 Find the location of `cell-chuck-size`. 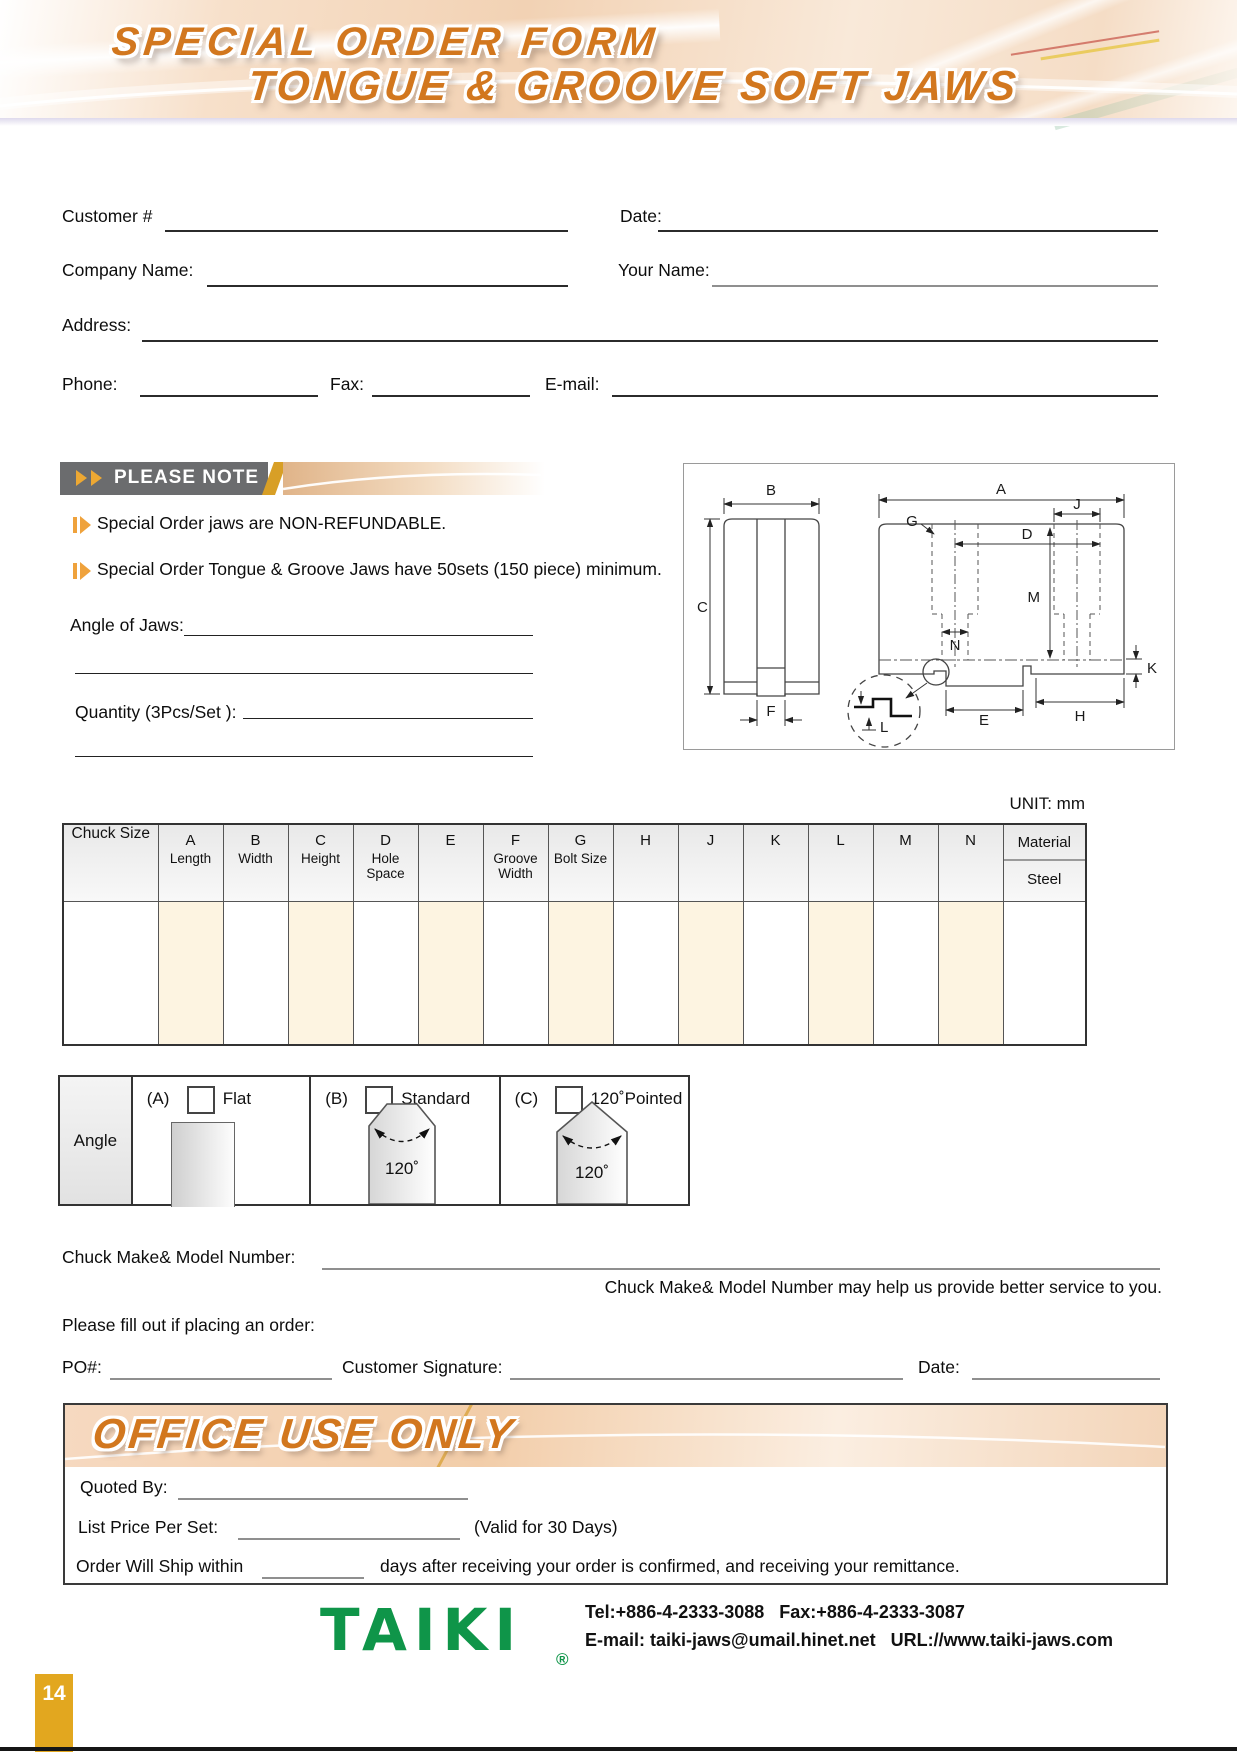

cell-chuck-size is located at coordinates (110, 973).